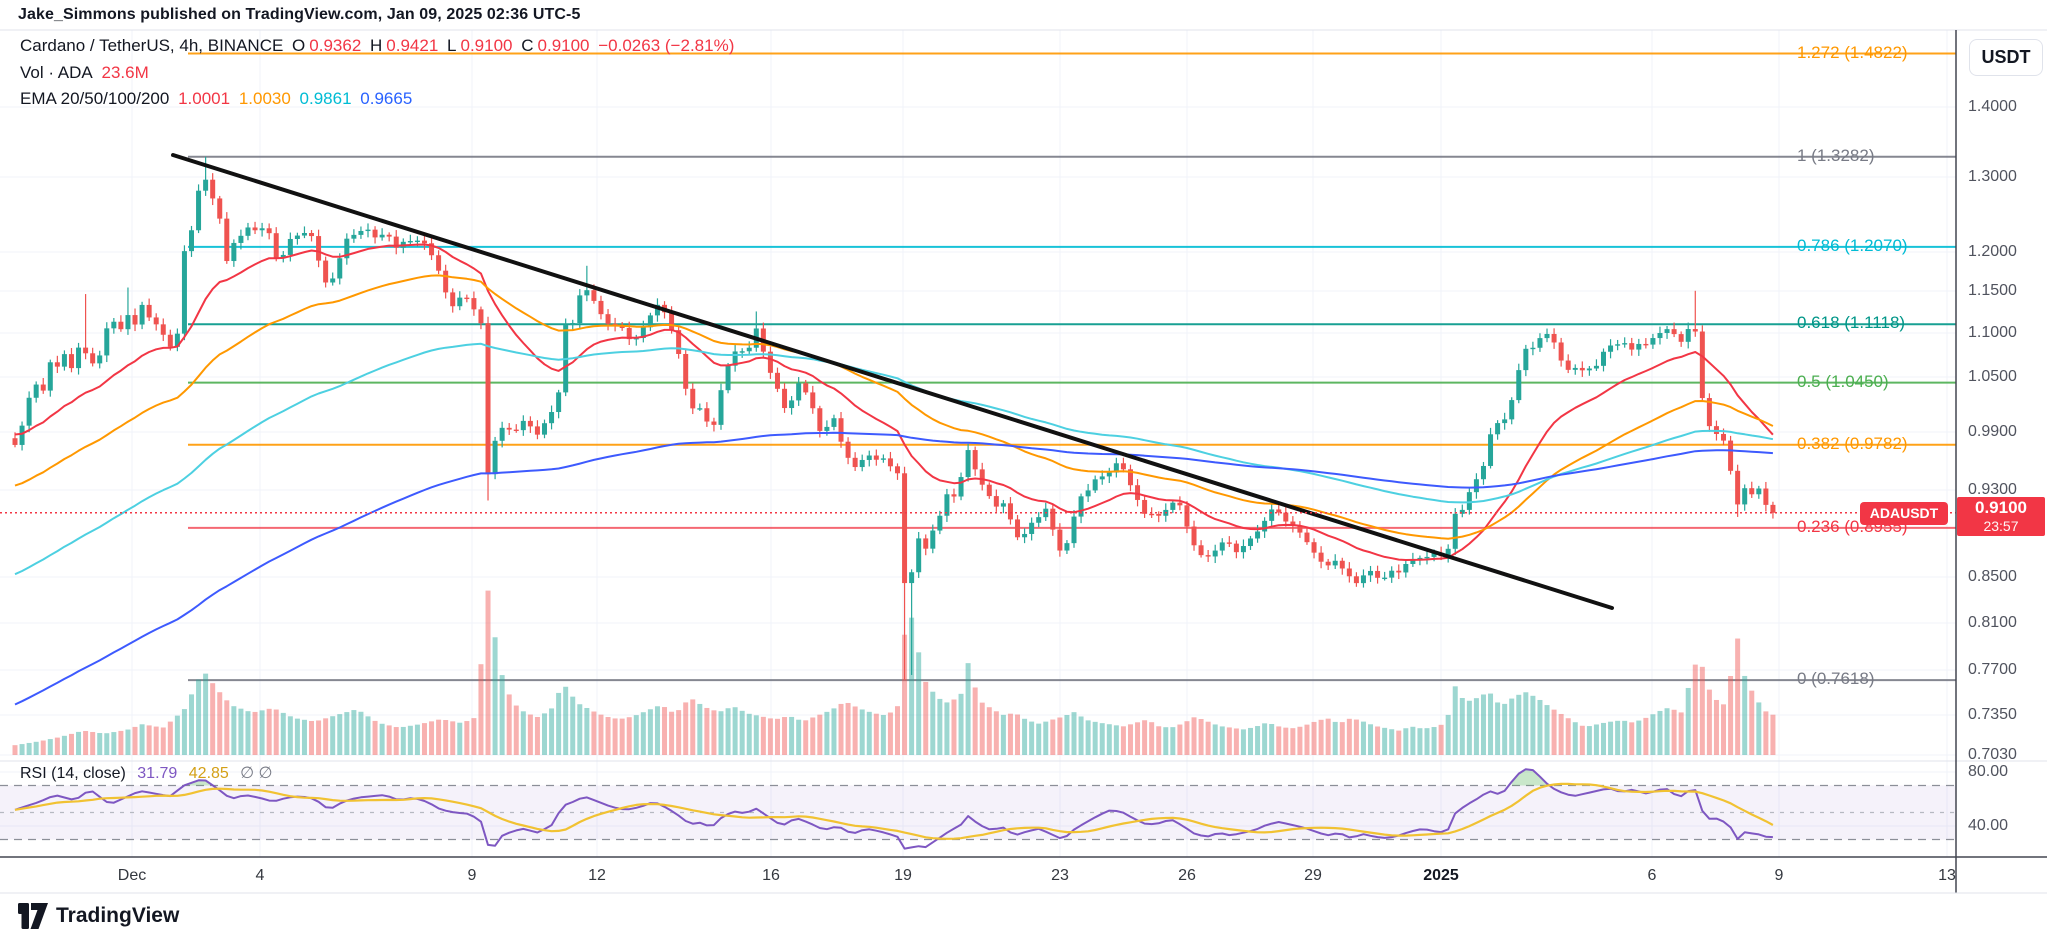  I want to click on open-value: 0.9362, so click(335, 45).